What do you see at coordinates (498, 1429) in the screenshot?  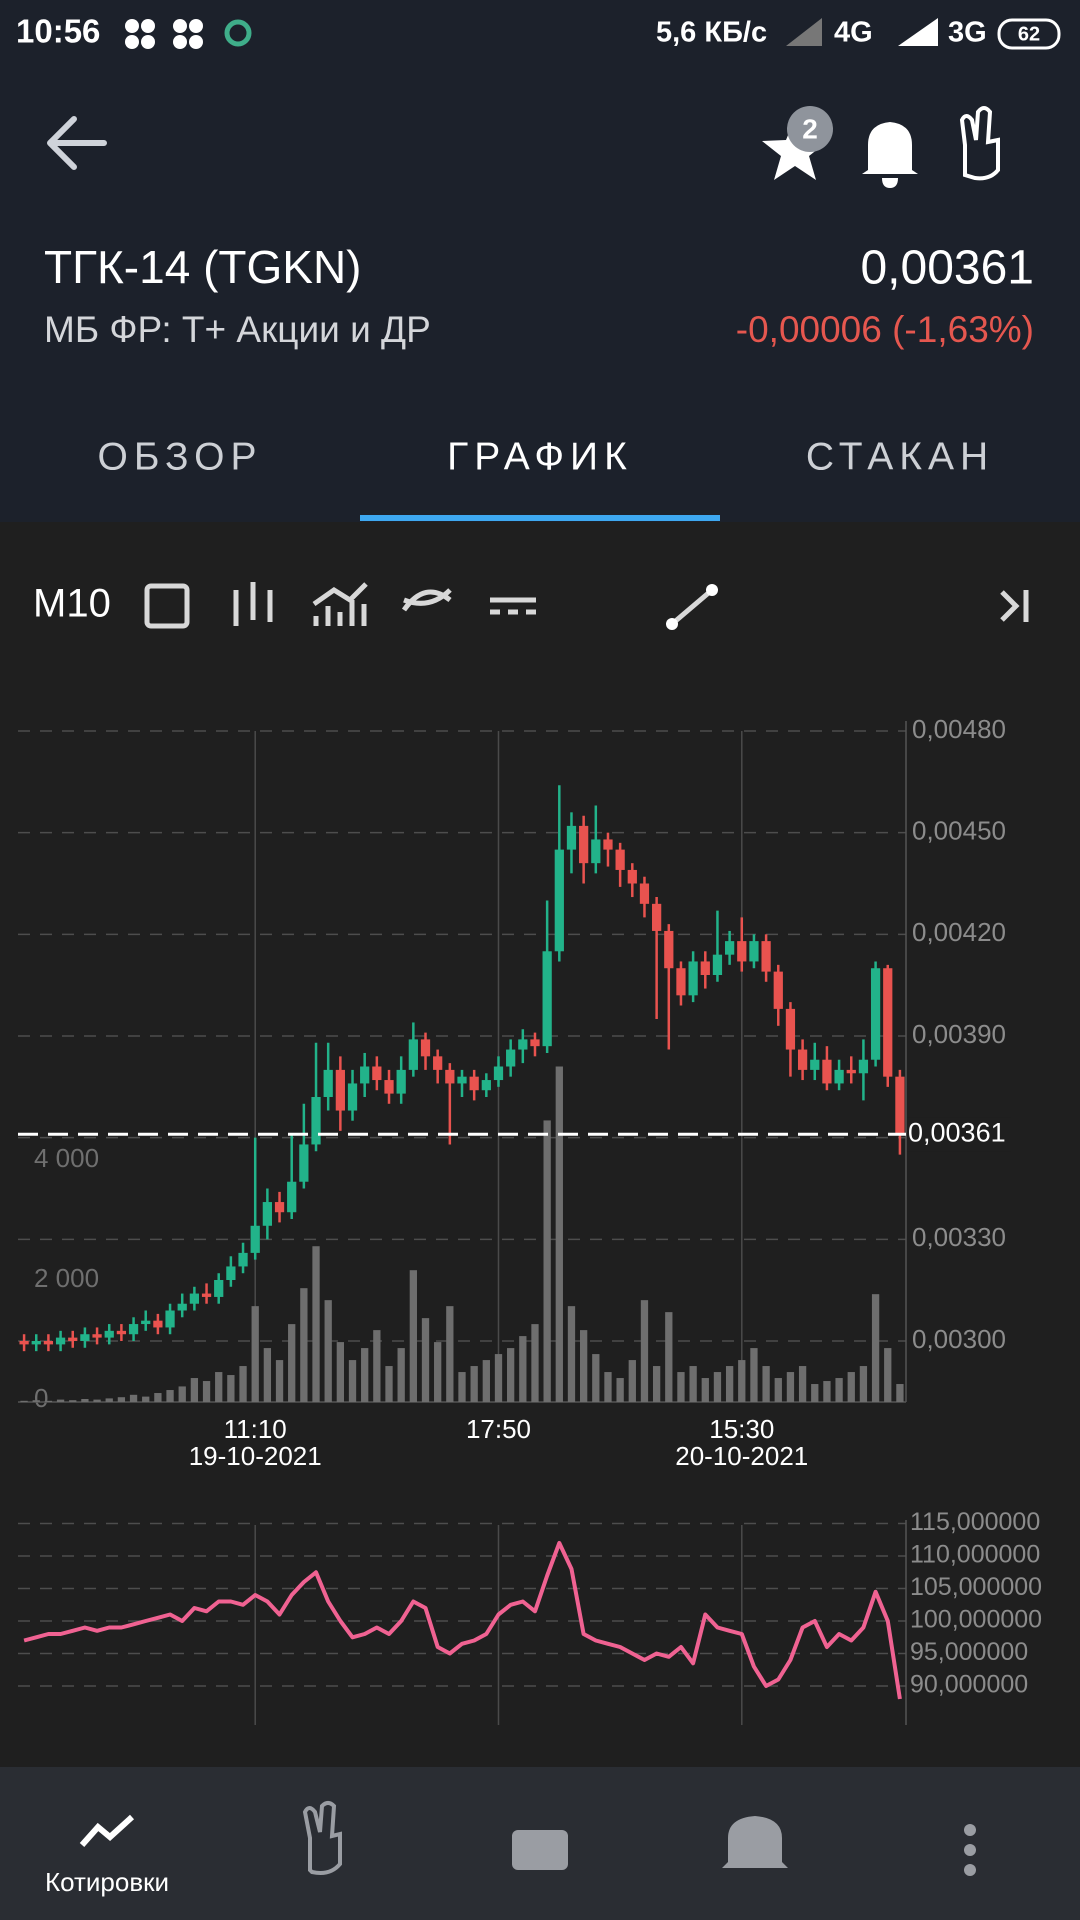 I see `x-tick-label: 17:50` at bounding box center [498, 1429].